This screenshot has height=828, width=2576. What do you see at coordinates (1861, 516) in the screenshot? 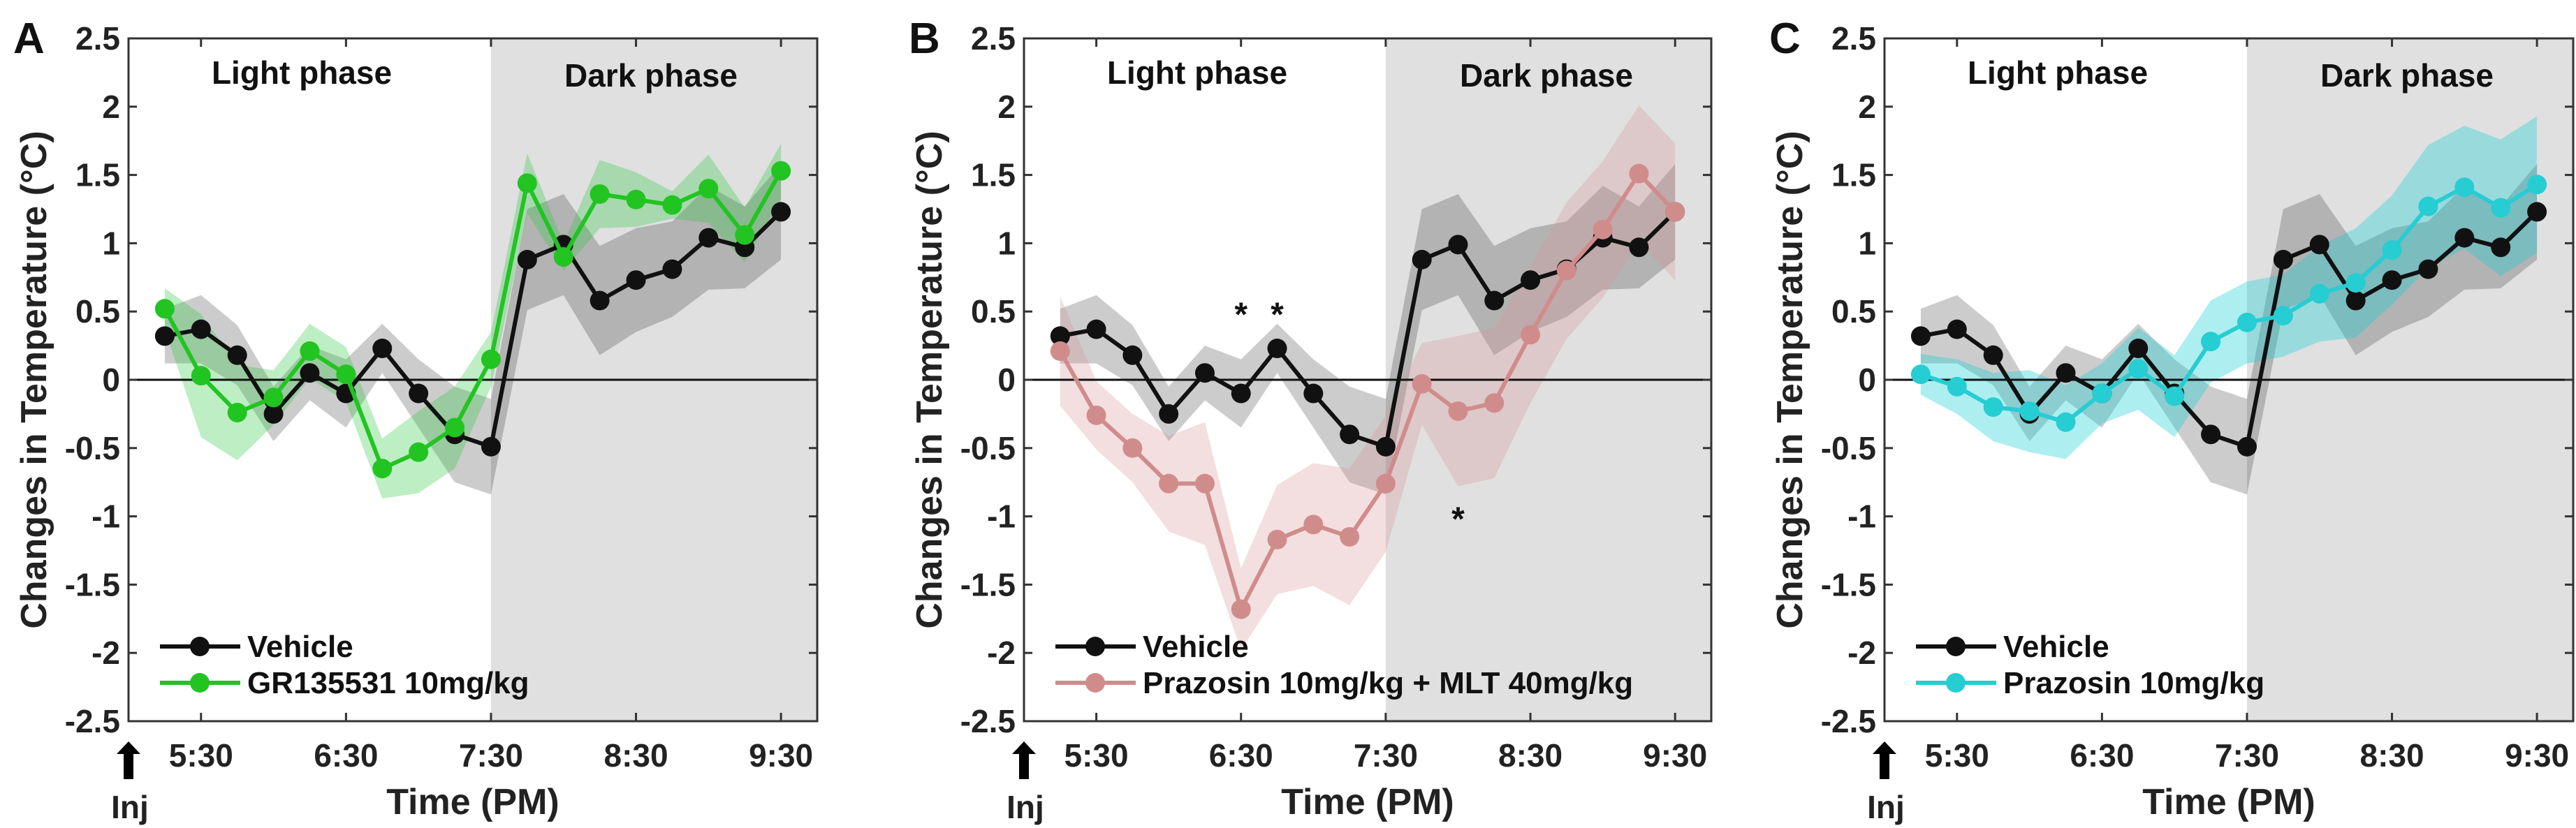
I see `y-tick-label: -1` at bounding box center [1861, 516].